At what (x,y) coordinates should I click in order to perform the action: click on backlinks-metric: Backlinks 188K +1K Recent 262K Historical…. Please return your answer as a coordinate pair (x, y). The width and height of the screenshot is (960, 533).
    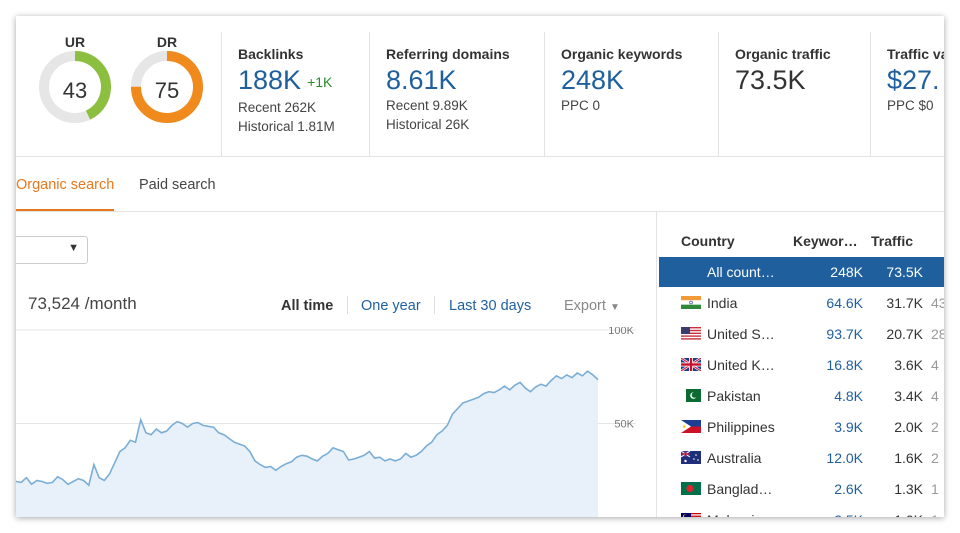
    Looking at the image, I should click on (295, 94).